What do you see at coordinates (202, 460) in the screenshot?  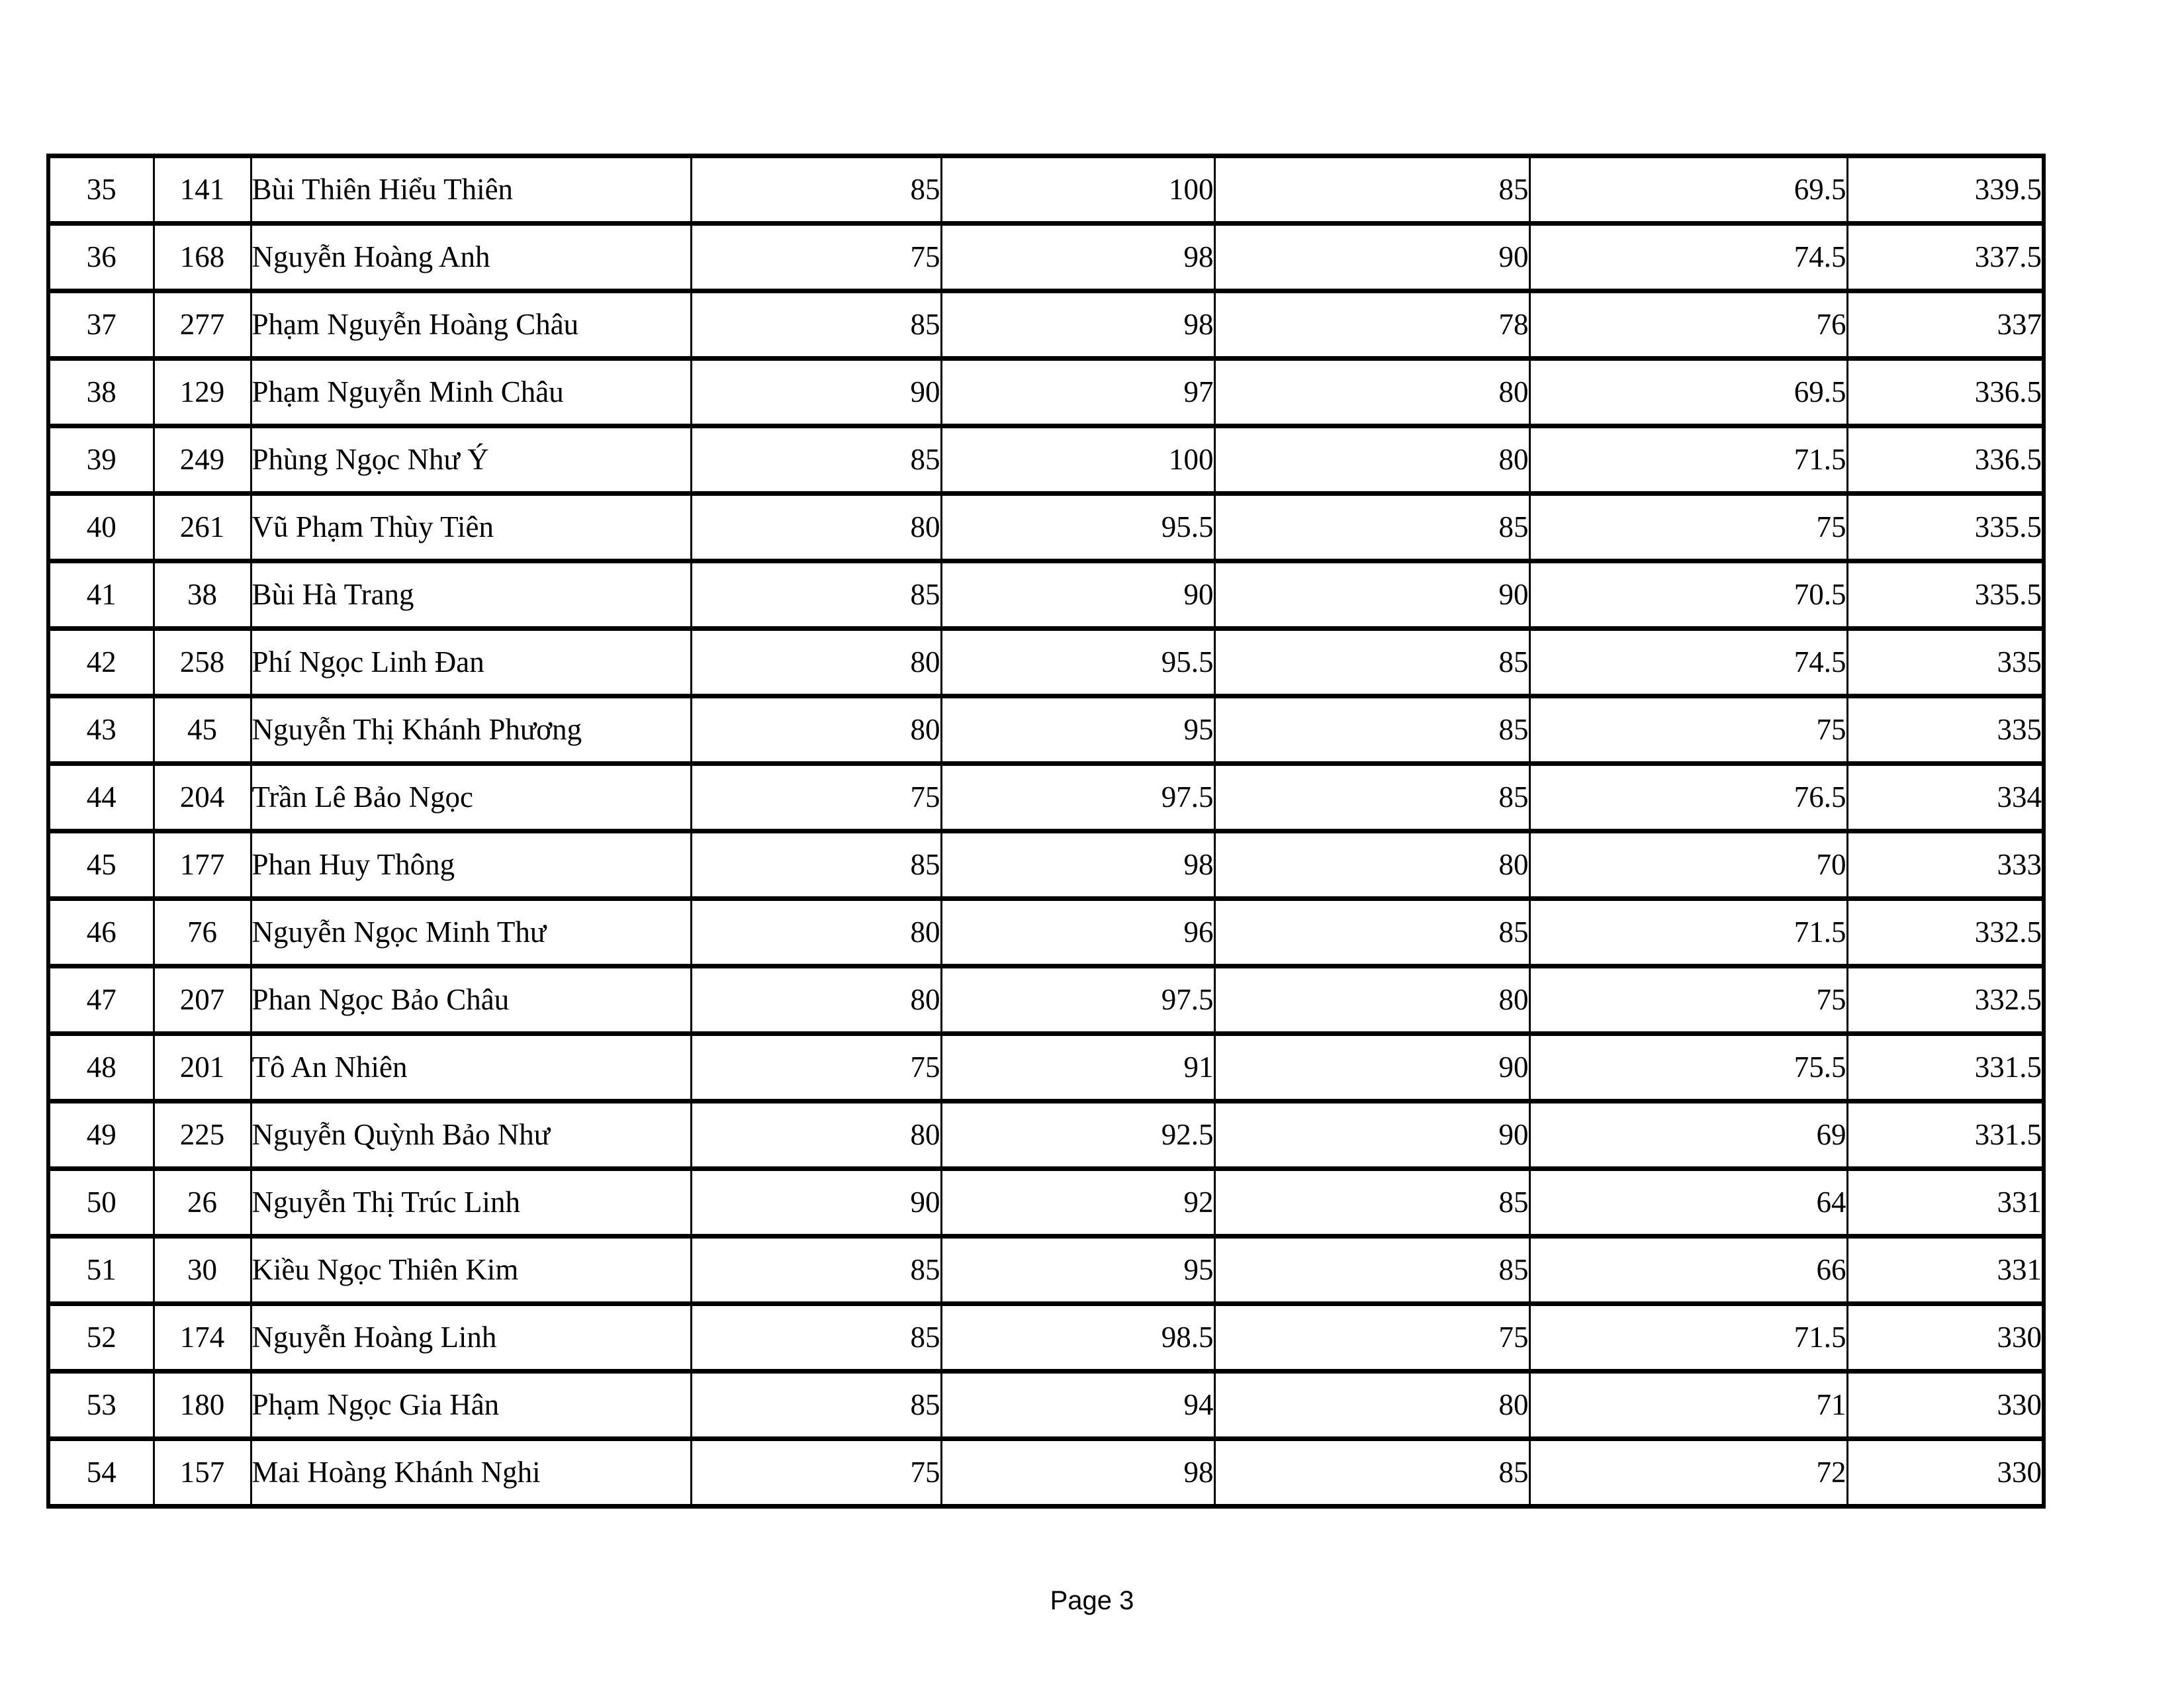 I see `cell-candidate-id: 249` at bounding box center [202, 460].